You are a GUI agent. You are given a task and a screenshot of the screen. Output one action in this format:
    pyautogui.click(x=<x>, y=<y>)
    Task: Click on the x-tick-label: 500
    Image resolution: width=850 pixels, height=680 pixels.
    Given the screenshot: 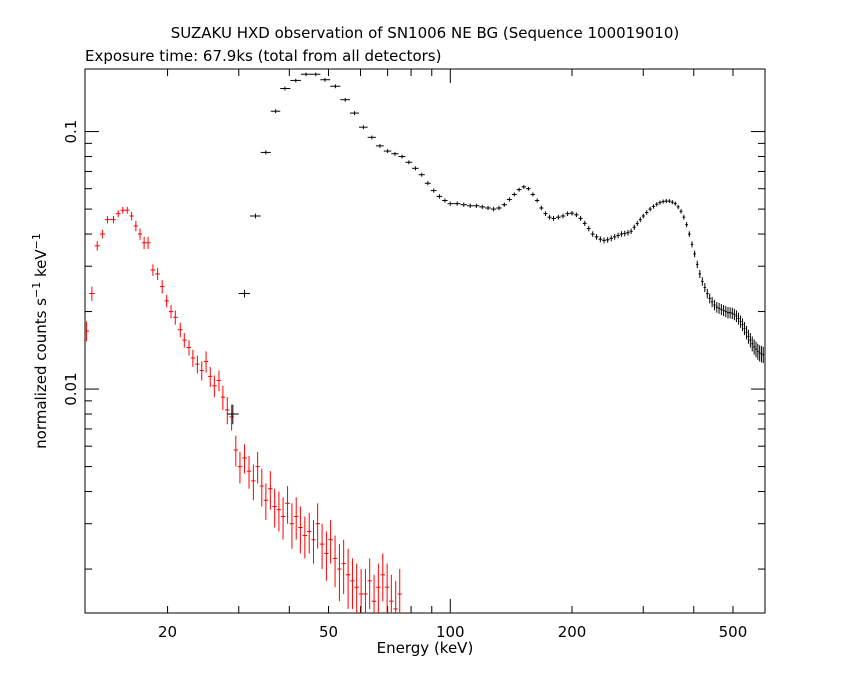 What is the action you would take?
    pyautogui.click(x=733, y=632)
    